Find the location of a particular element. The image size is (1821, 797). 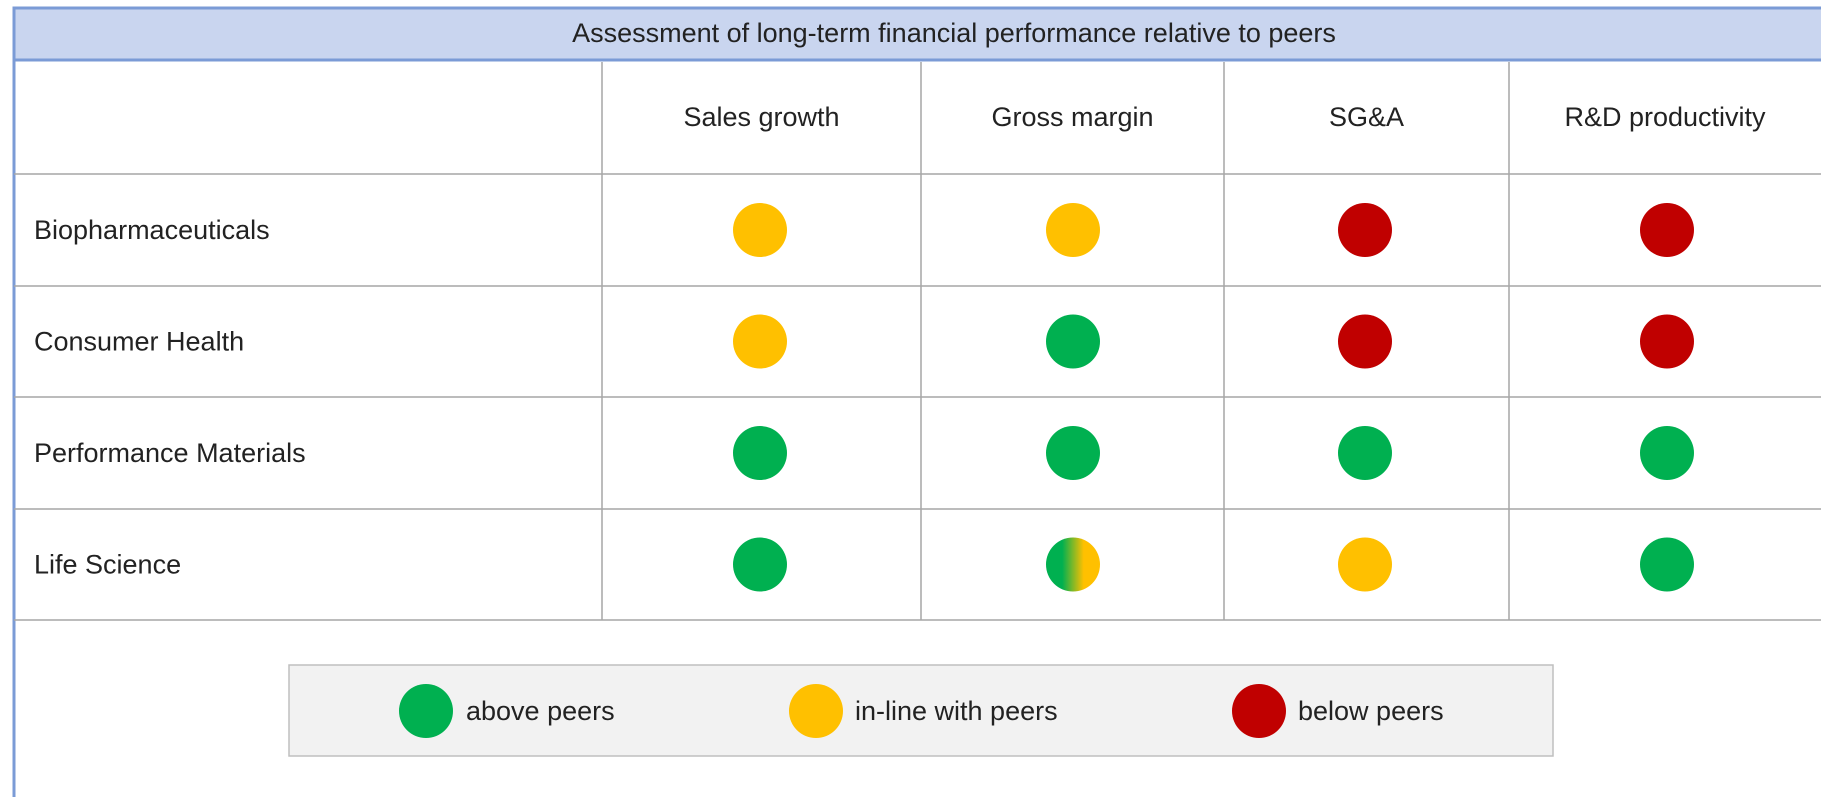

row-label: Life Science is located at coordinates (107, 565).